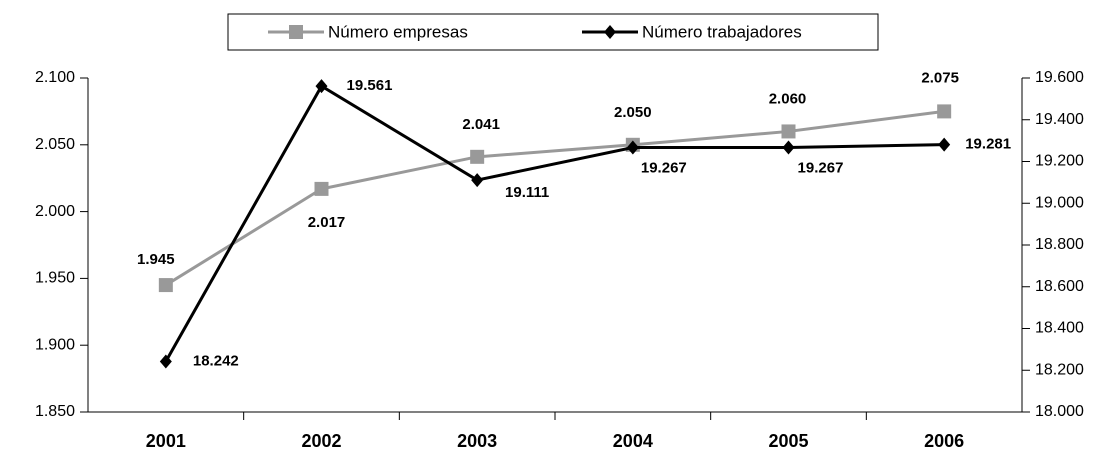  Describe the element at coordinates (1059, 411) in the screenshot. I see `y2-tick-label: 18.000` at that location.